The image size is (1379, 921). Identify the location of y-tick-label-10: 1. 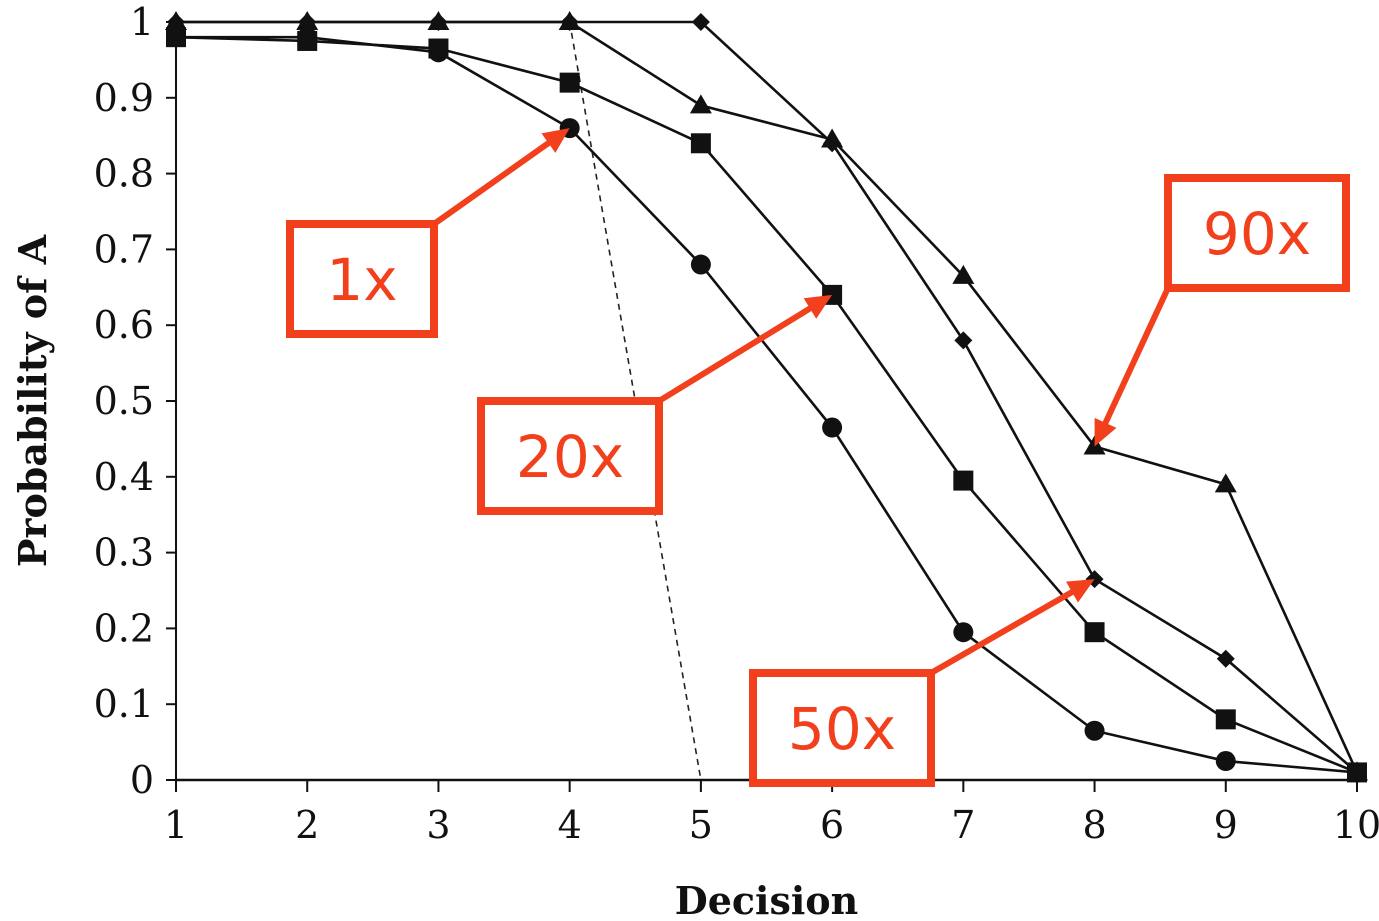
(142, 22).